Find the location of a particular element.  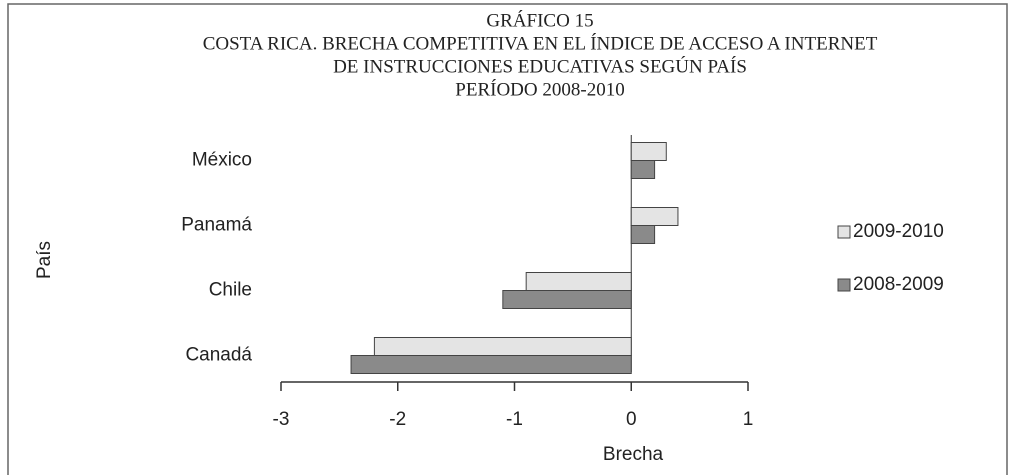

chart-title: PERÍODO 2008-2010 is located at coordinates (539, 89).